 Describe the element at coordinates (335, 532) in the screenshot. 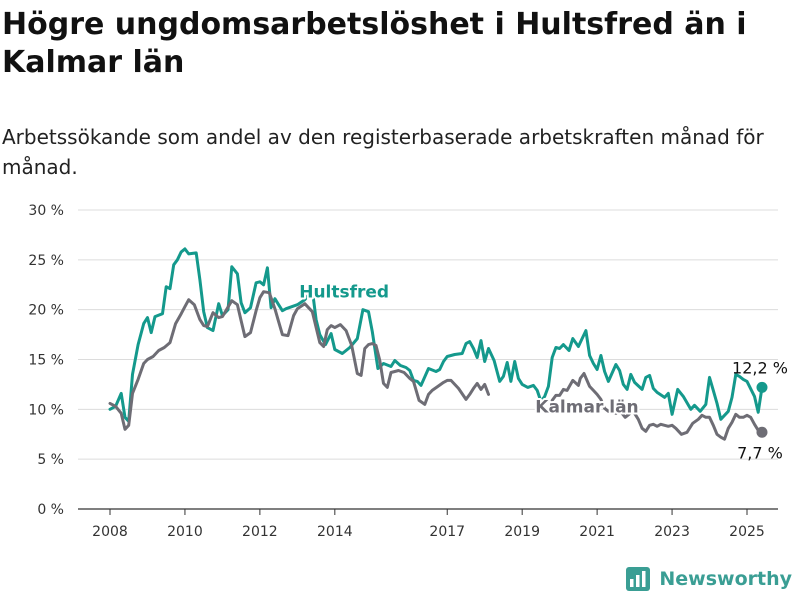

I see `x-tick-label: 2014` at that location.